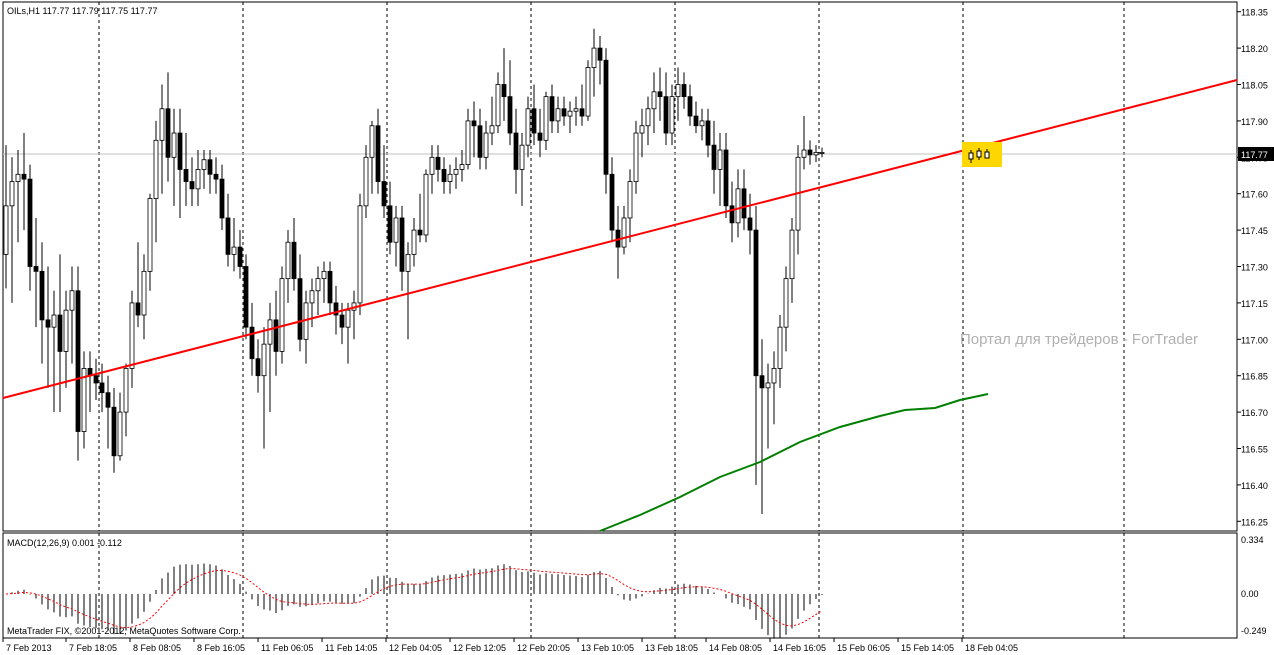 This screenshot has width=1274, height=655. I want to click on time-label: 7 Feb 18:05, so click(93, 648).